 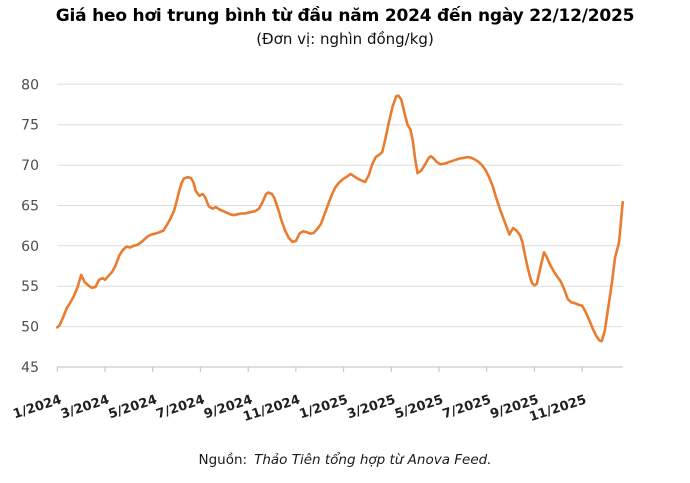 What do you see at coordinates (30, 247) in the screenshot?
I see `y-tick-label: 60` at bounding box center [30, 247].